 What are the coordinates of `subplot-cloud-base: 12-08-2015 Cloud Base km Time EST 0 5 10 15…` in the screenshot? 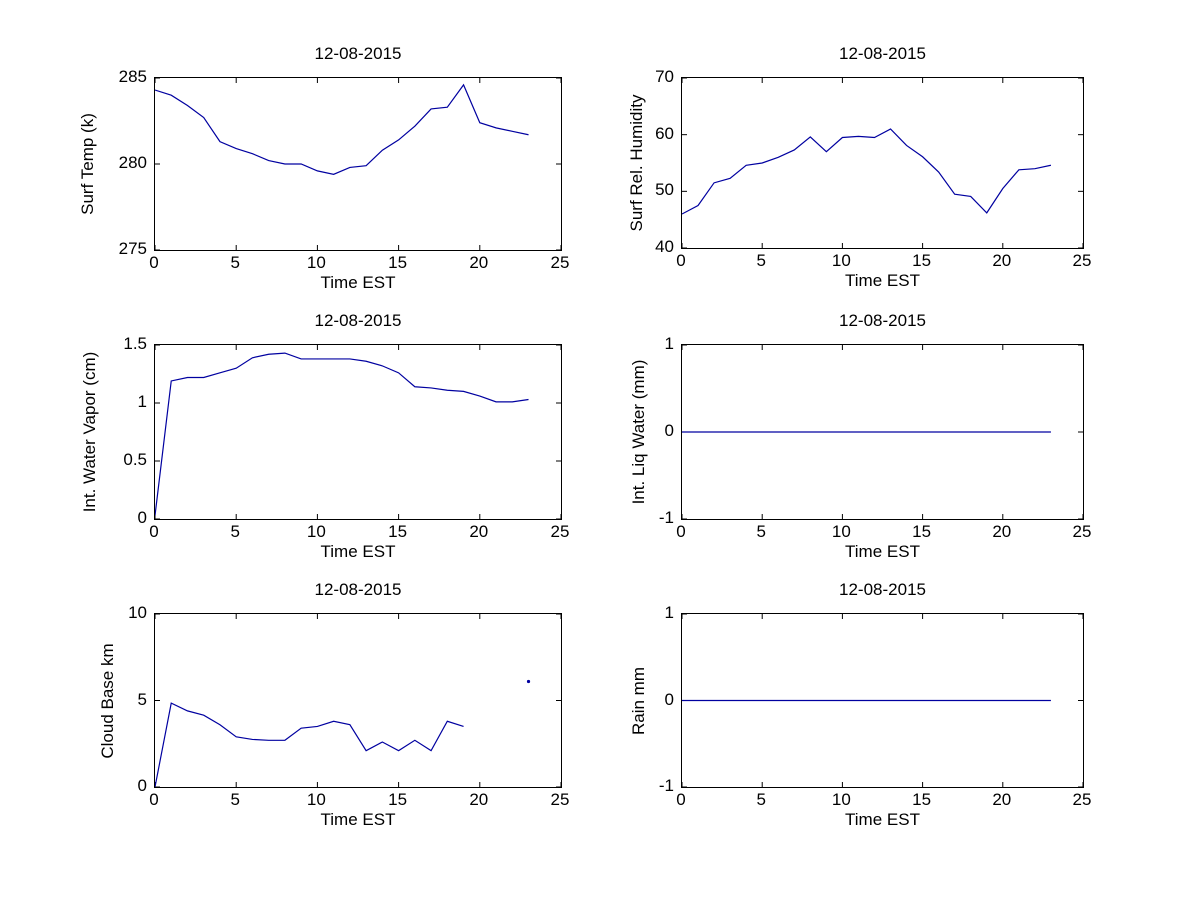 It's located at (333, 704).